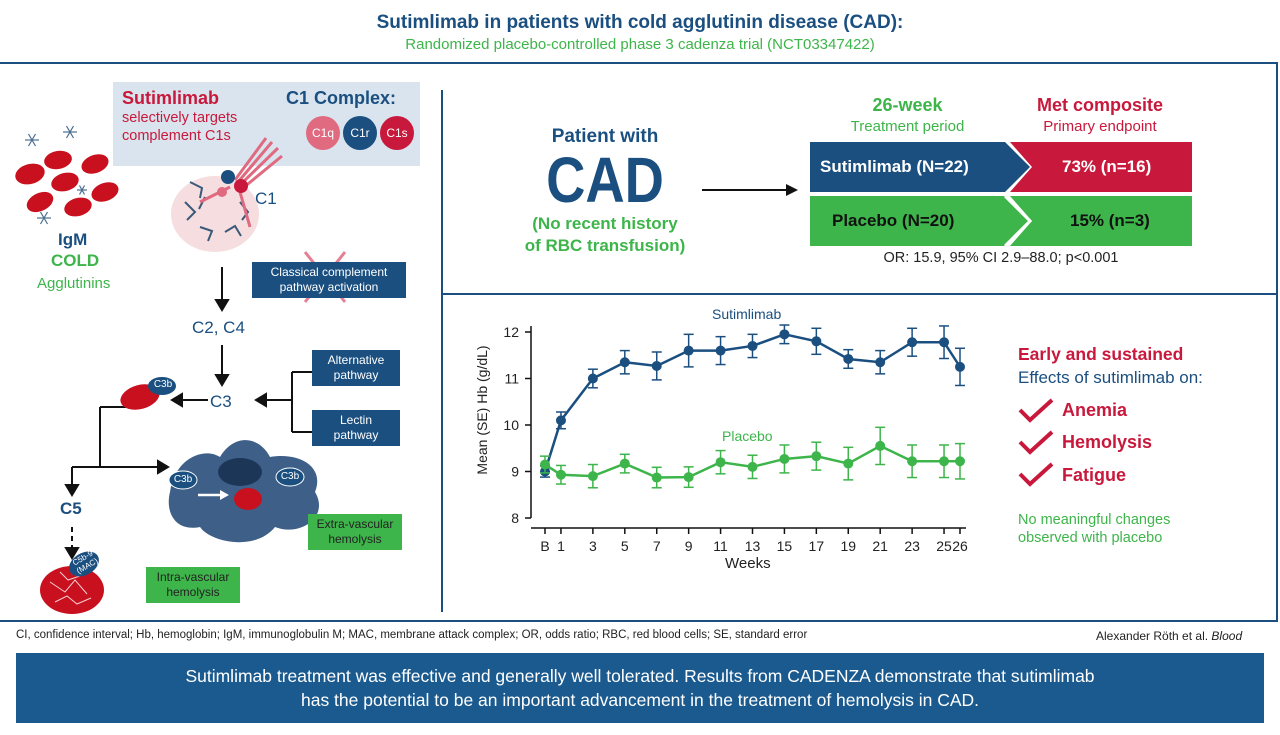 This screenshot has height=735, width=1280. I want to click on effect-hemolysis: Hemolysis, so click(1107, 442).